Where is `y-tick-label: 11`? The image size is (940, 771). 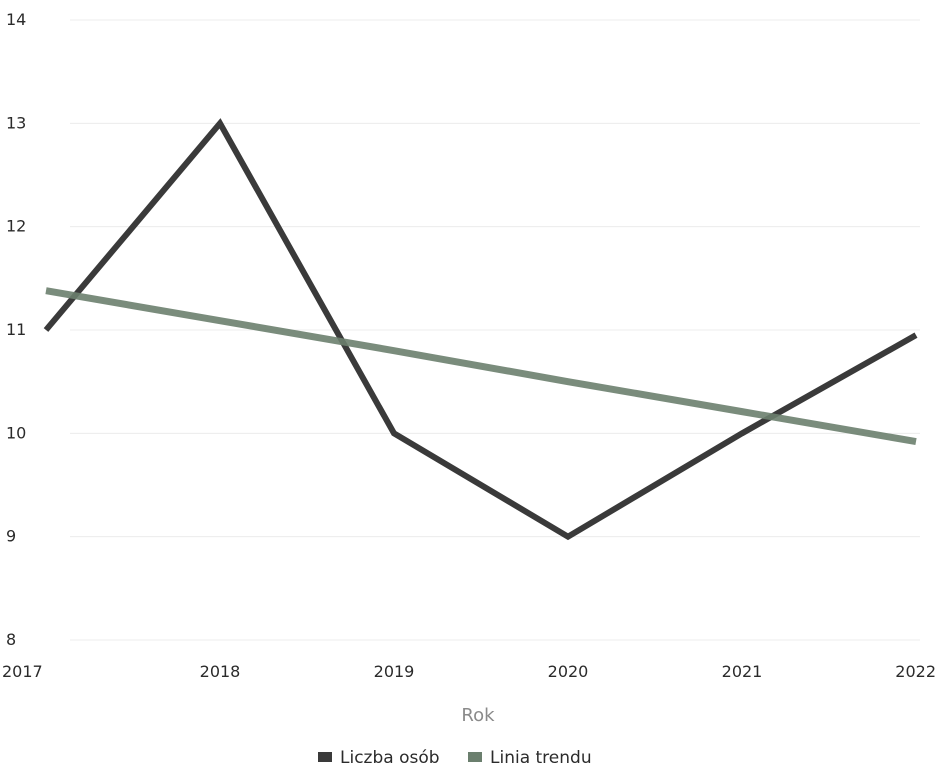 y-tick-label: 11 is located at coordinates (16, 329).